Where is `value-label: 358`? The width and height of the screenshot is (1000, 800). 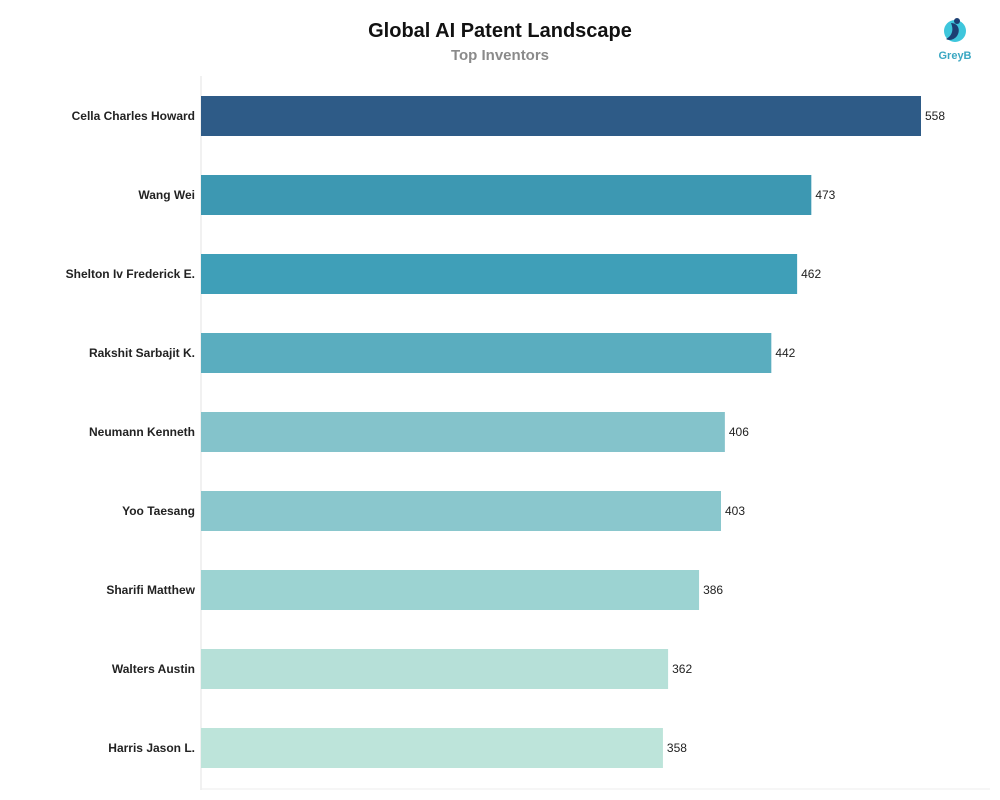 value-label: 358 is located at coordinates (677, 748).